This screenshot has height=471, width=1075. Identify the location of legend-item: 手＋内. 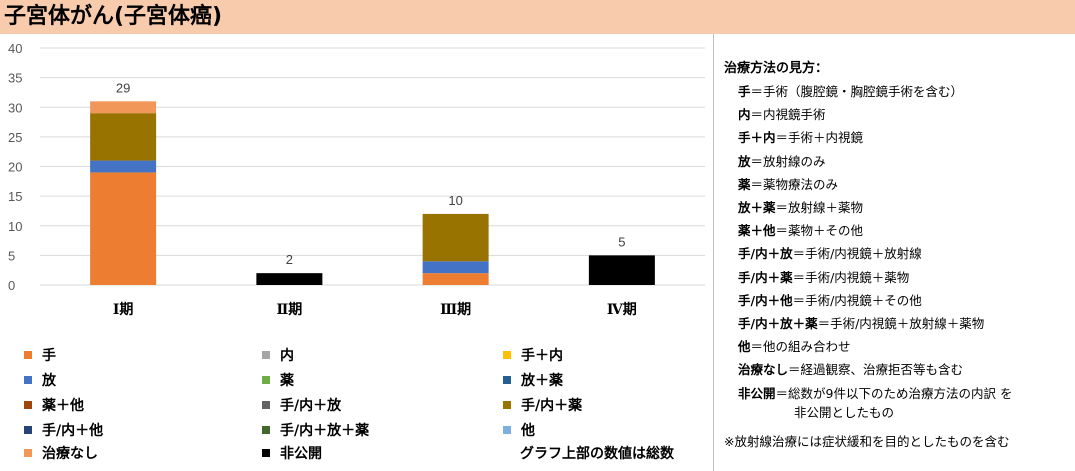
(533, 355).